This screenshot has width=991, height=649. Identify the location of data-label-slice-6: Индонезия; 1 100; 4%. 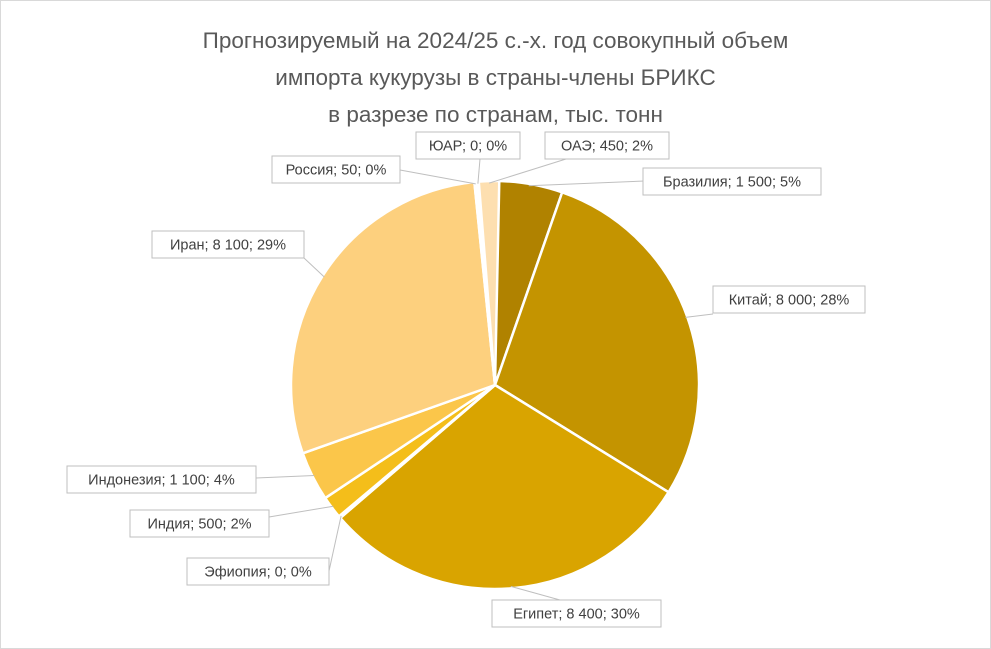
(161, 481).